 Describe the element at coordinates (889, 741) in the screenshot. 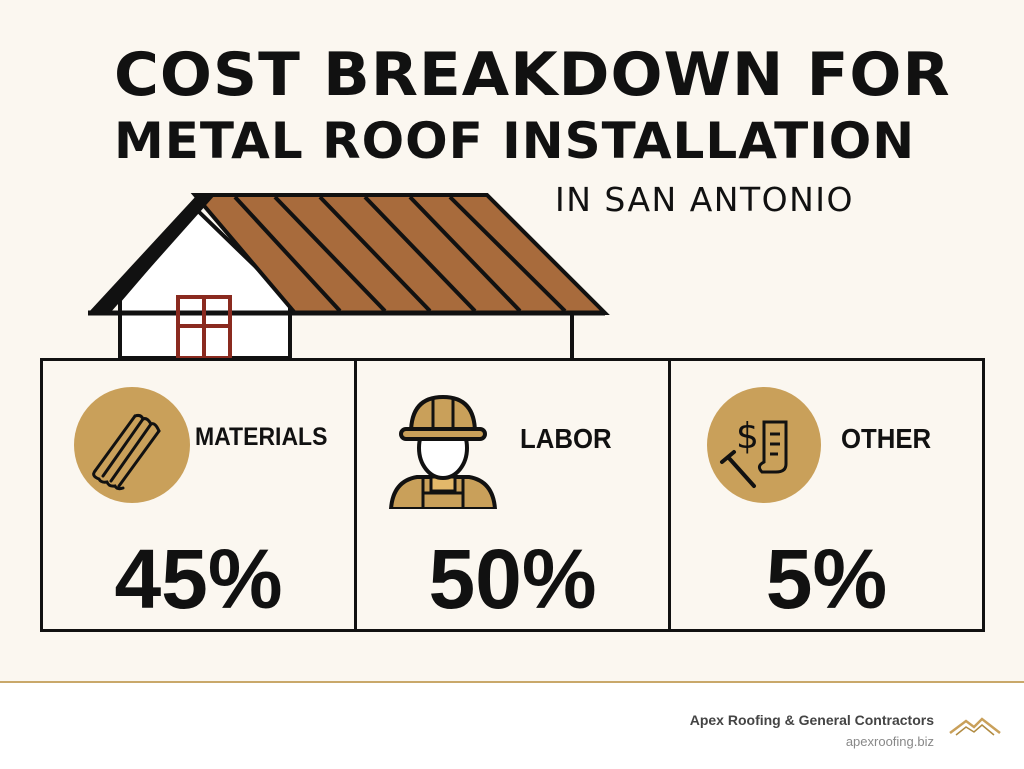

I see `company-website: apexroofing.biz` at that location.